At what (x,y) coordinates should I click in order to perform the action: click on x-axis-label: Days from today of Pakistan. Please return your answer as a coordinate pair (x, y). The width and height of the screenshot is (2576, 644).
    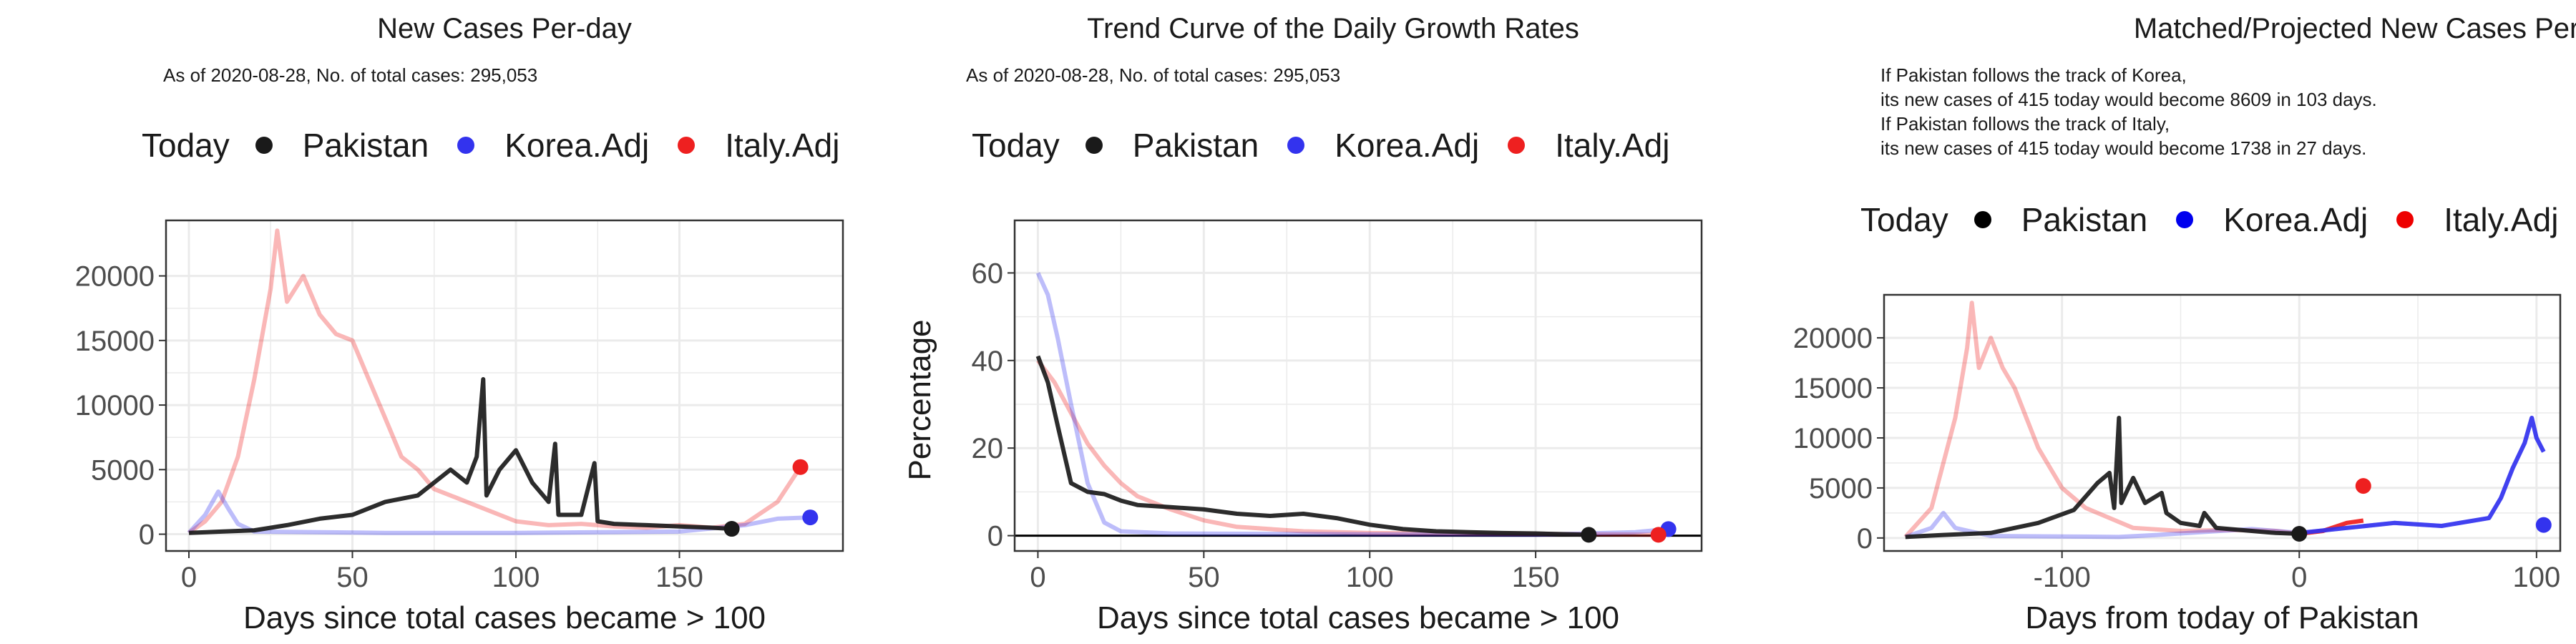
    Looking at the image, I should click on (2222, 617).